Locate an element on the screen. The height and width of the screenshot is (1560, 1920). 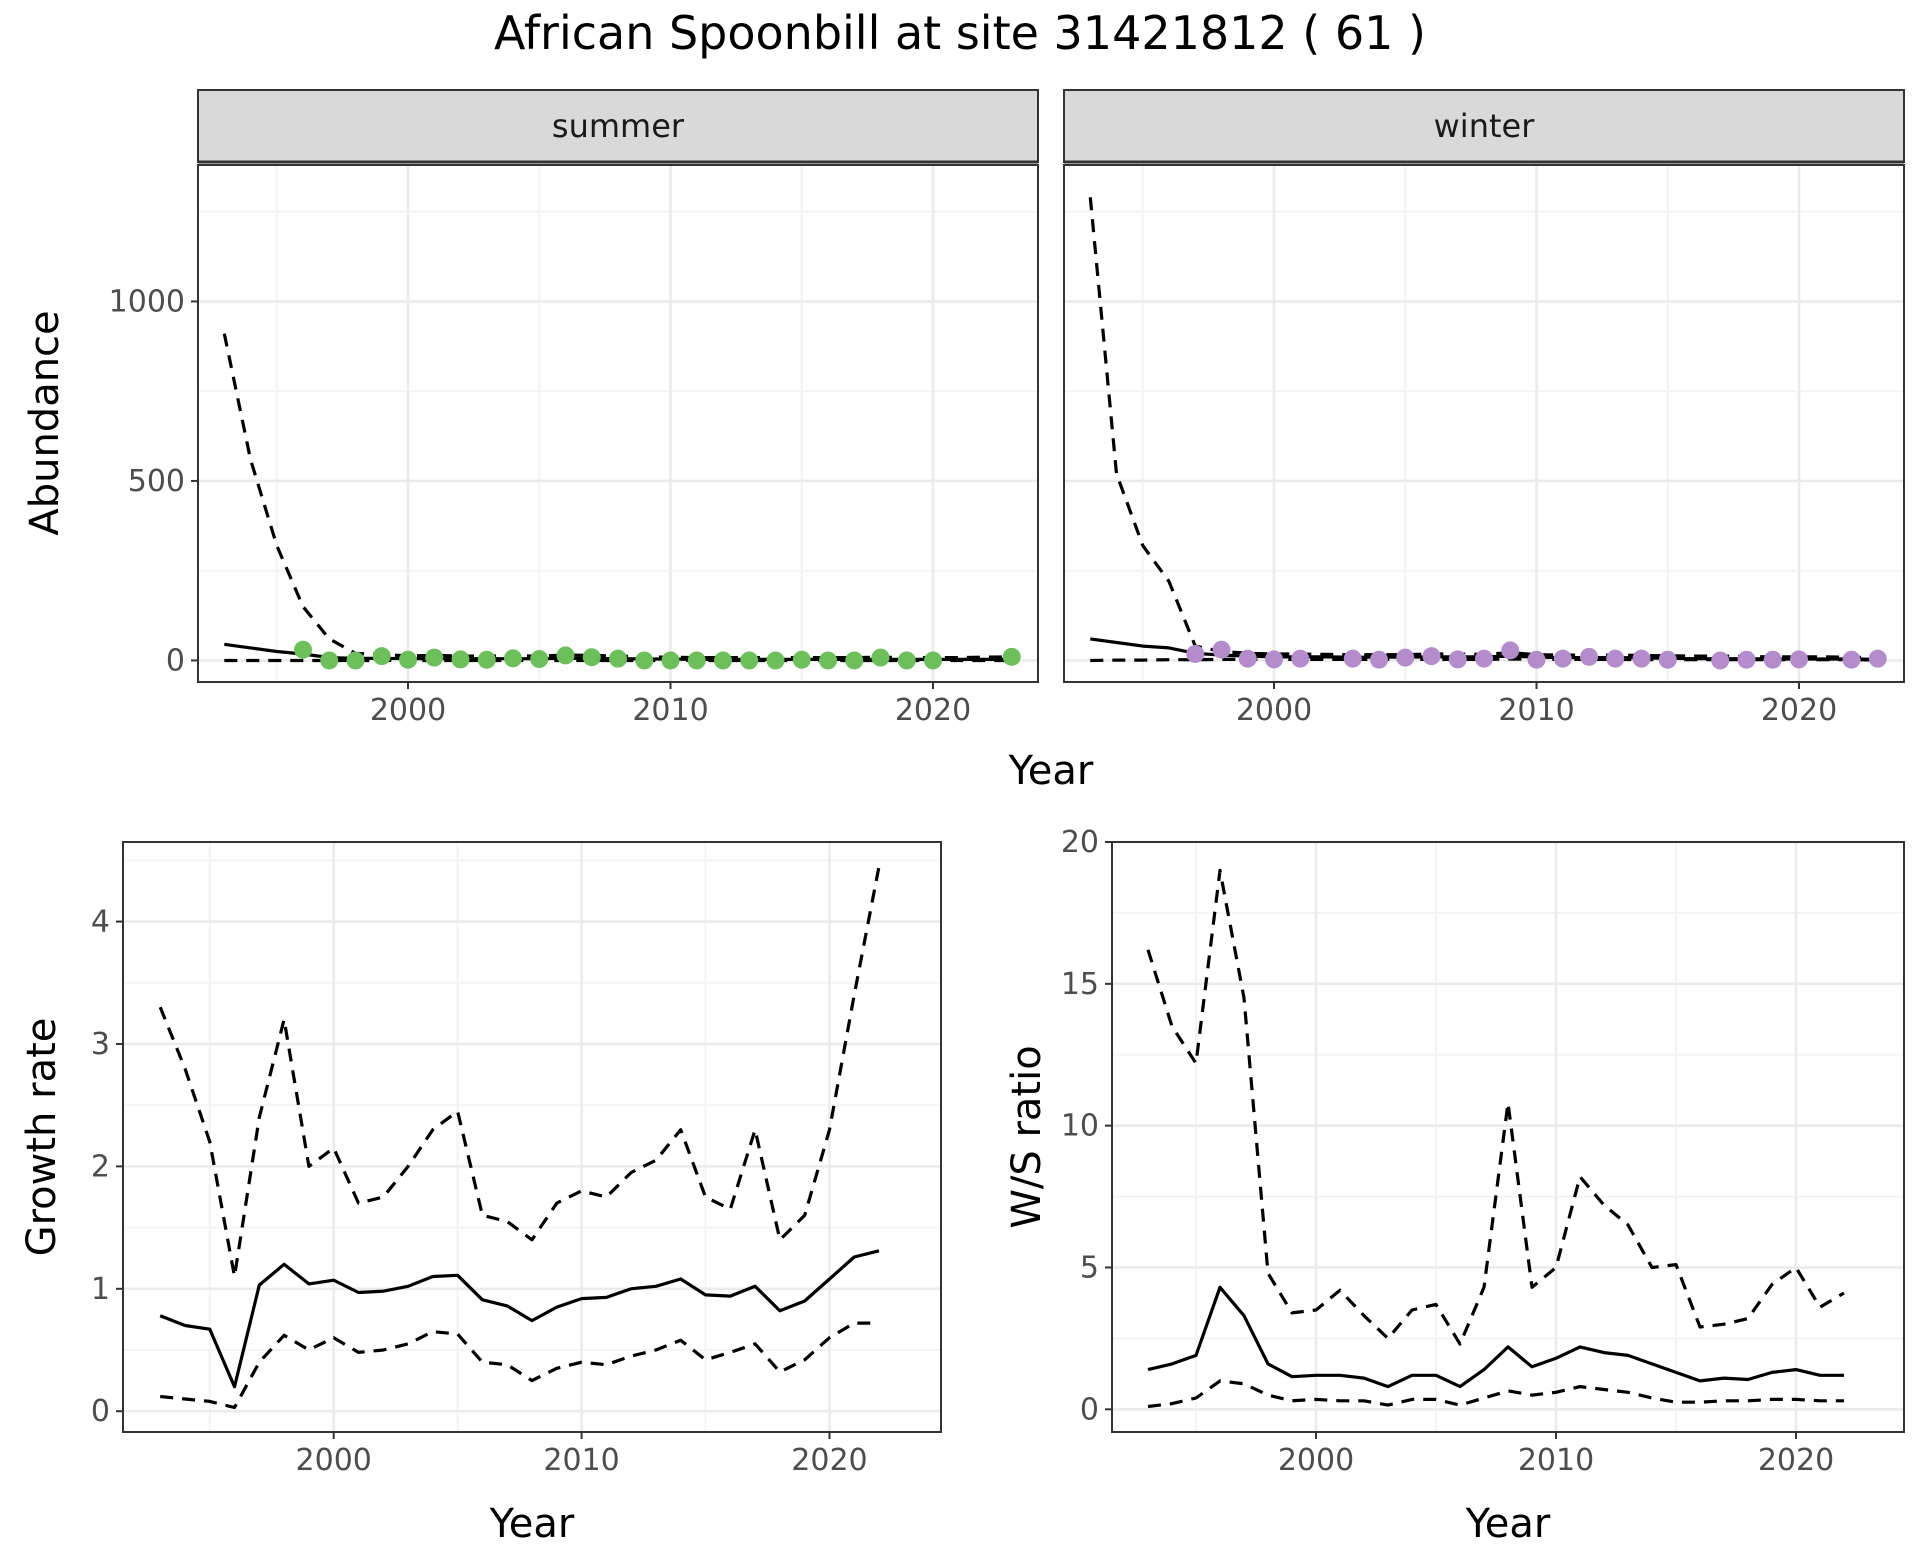
y-tick-label: 1000 is located at coordinates (147, 301).